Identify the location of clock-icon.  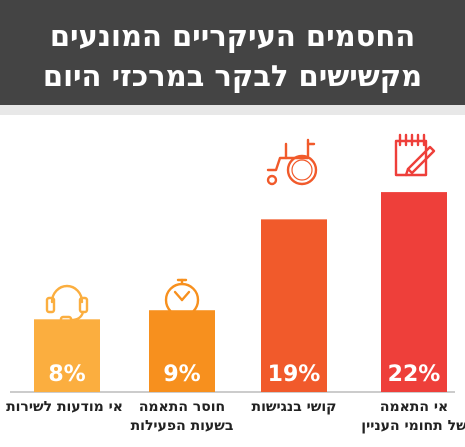
(182, 298).